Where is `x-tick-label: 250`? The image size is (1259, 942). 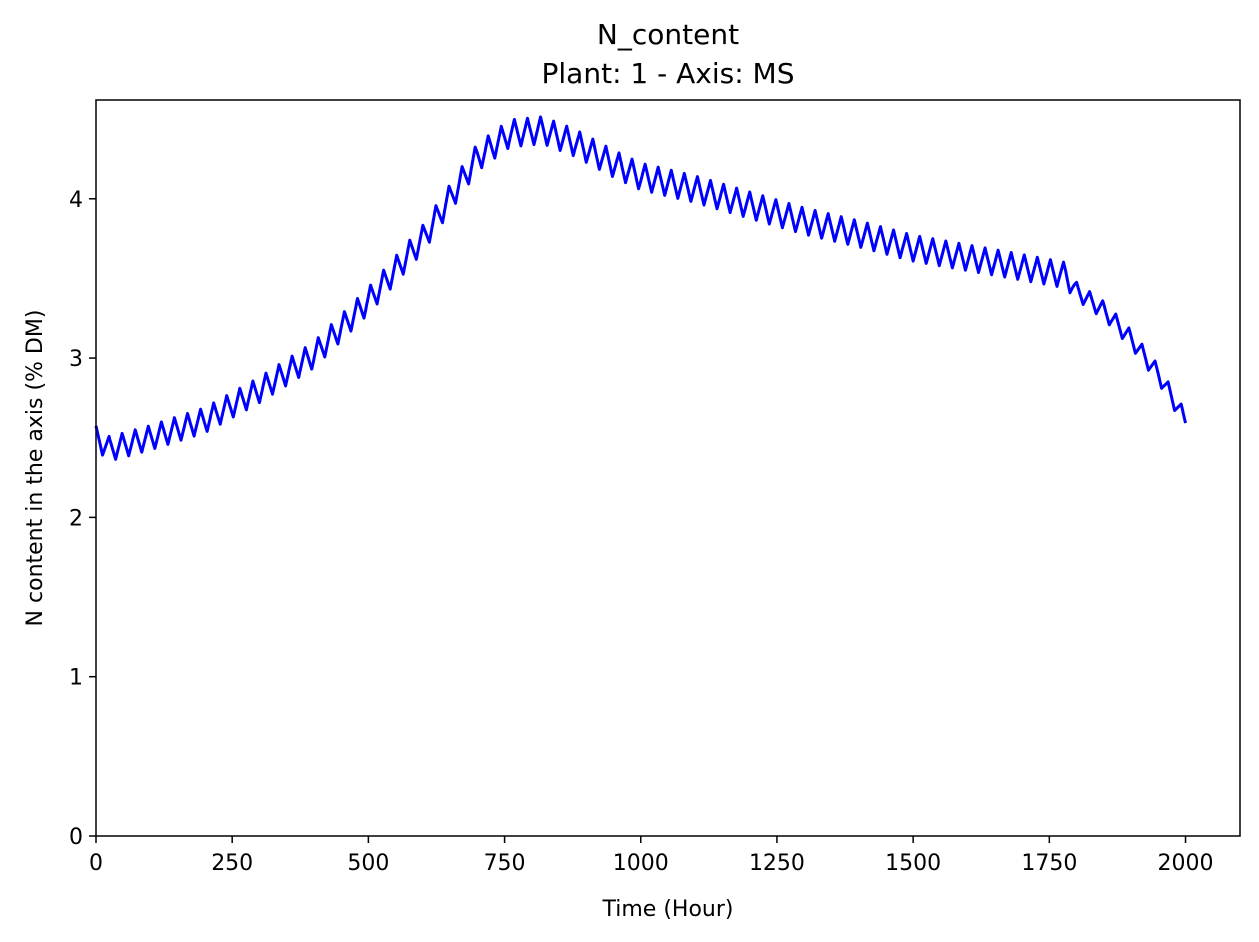
x-tick-label: 250 is located at coordinates (232, 863).